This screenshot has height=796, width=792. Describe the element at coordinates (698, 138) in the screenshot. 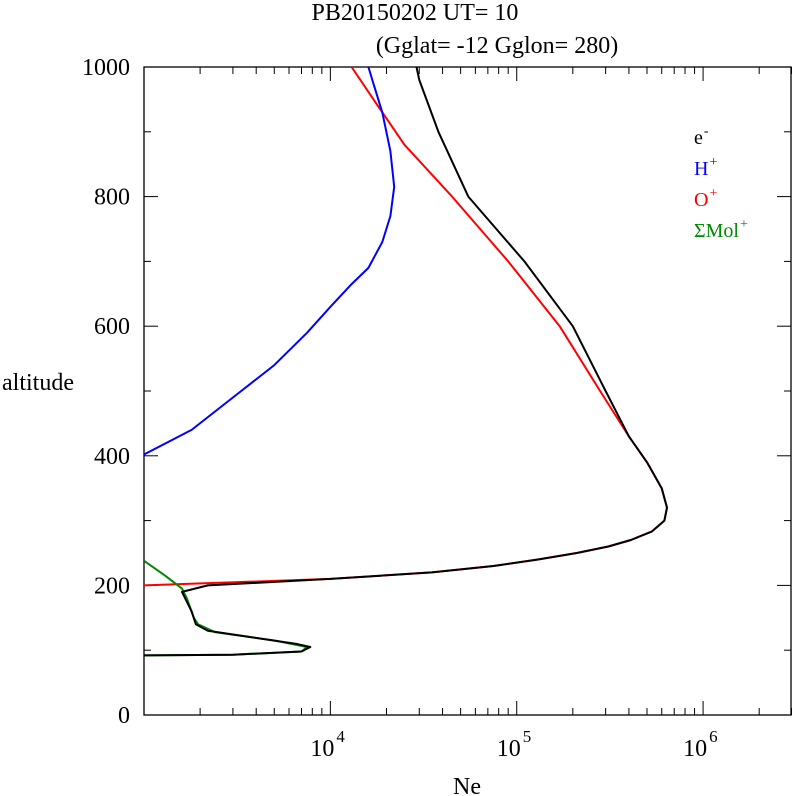

I see `legend-entry: e` at that location.